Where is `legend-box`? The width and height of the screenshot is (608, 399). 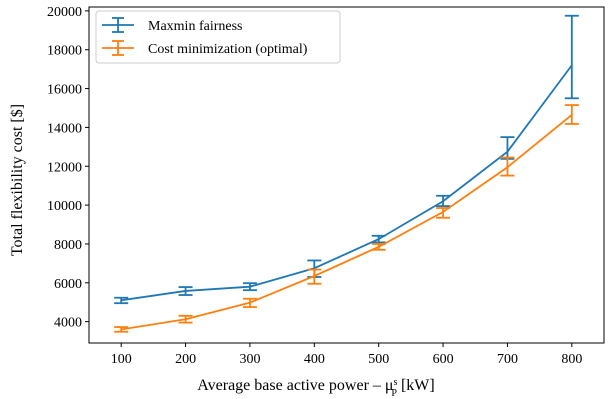
legend-box is located at coordinates (218, 37).